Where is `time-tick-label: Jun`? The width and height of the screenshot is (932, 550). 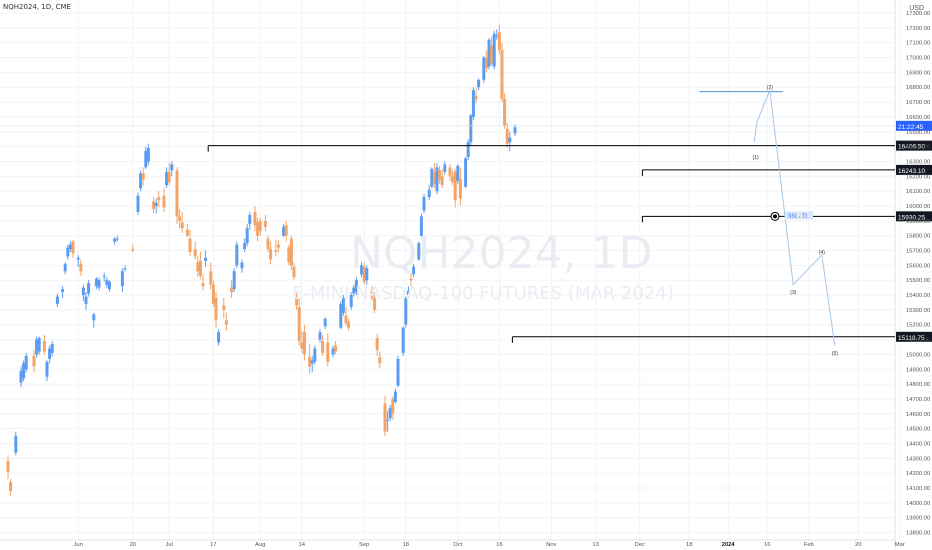 time-tick-label: Jun is located at coordinates (78, 545).